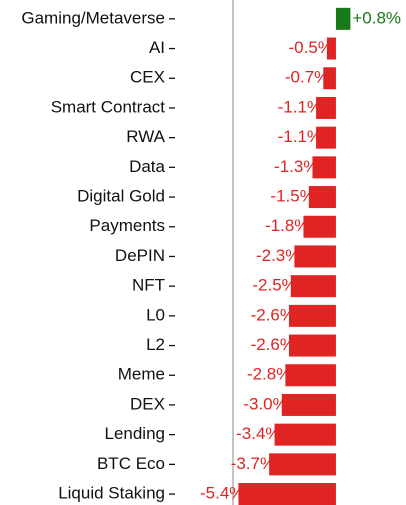 The height and width of the screenshot is (505, 406). What do you see at coordinates (253, 463) in the screenshot?
I see `value-label: -3.7%` at bounding box center [253, 463].